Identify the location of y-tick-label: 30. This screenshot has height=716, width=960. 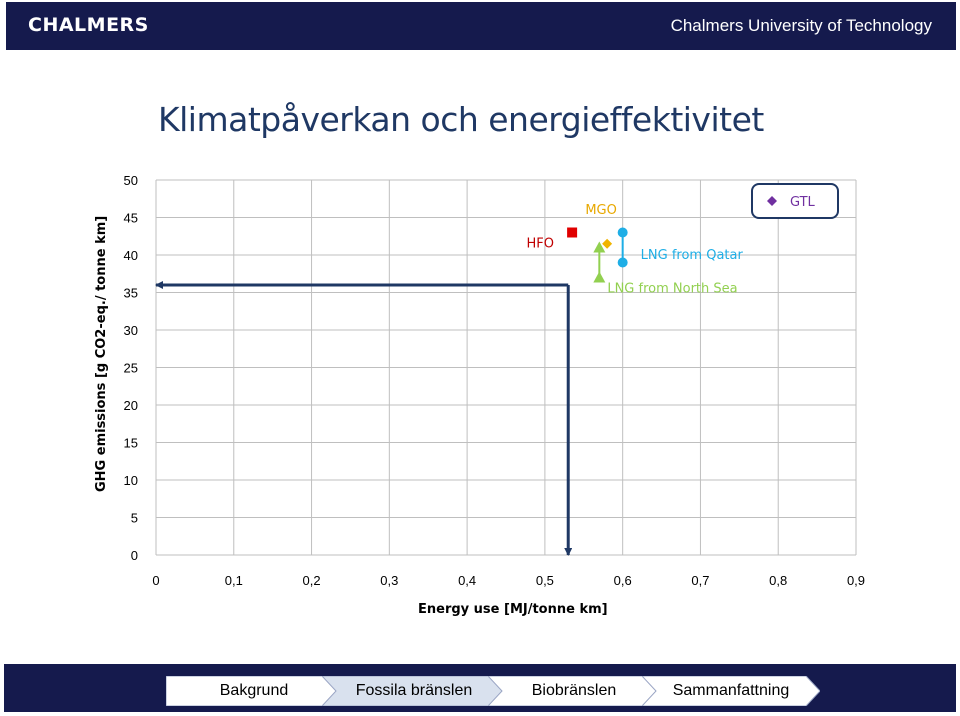
(131, 330).